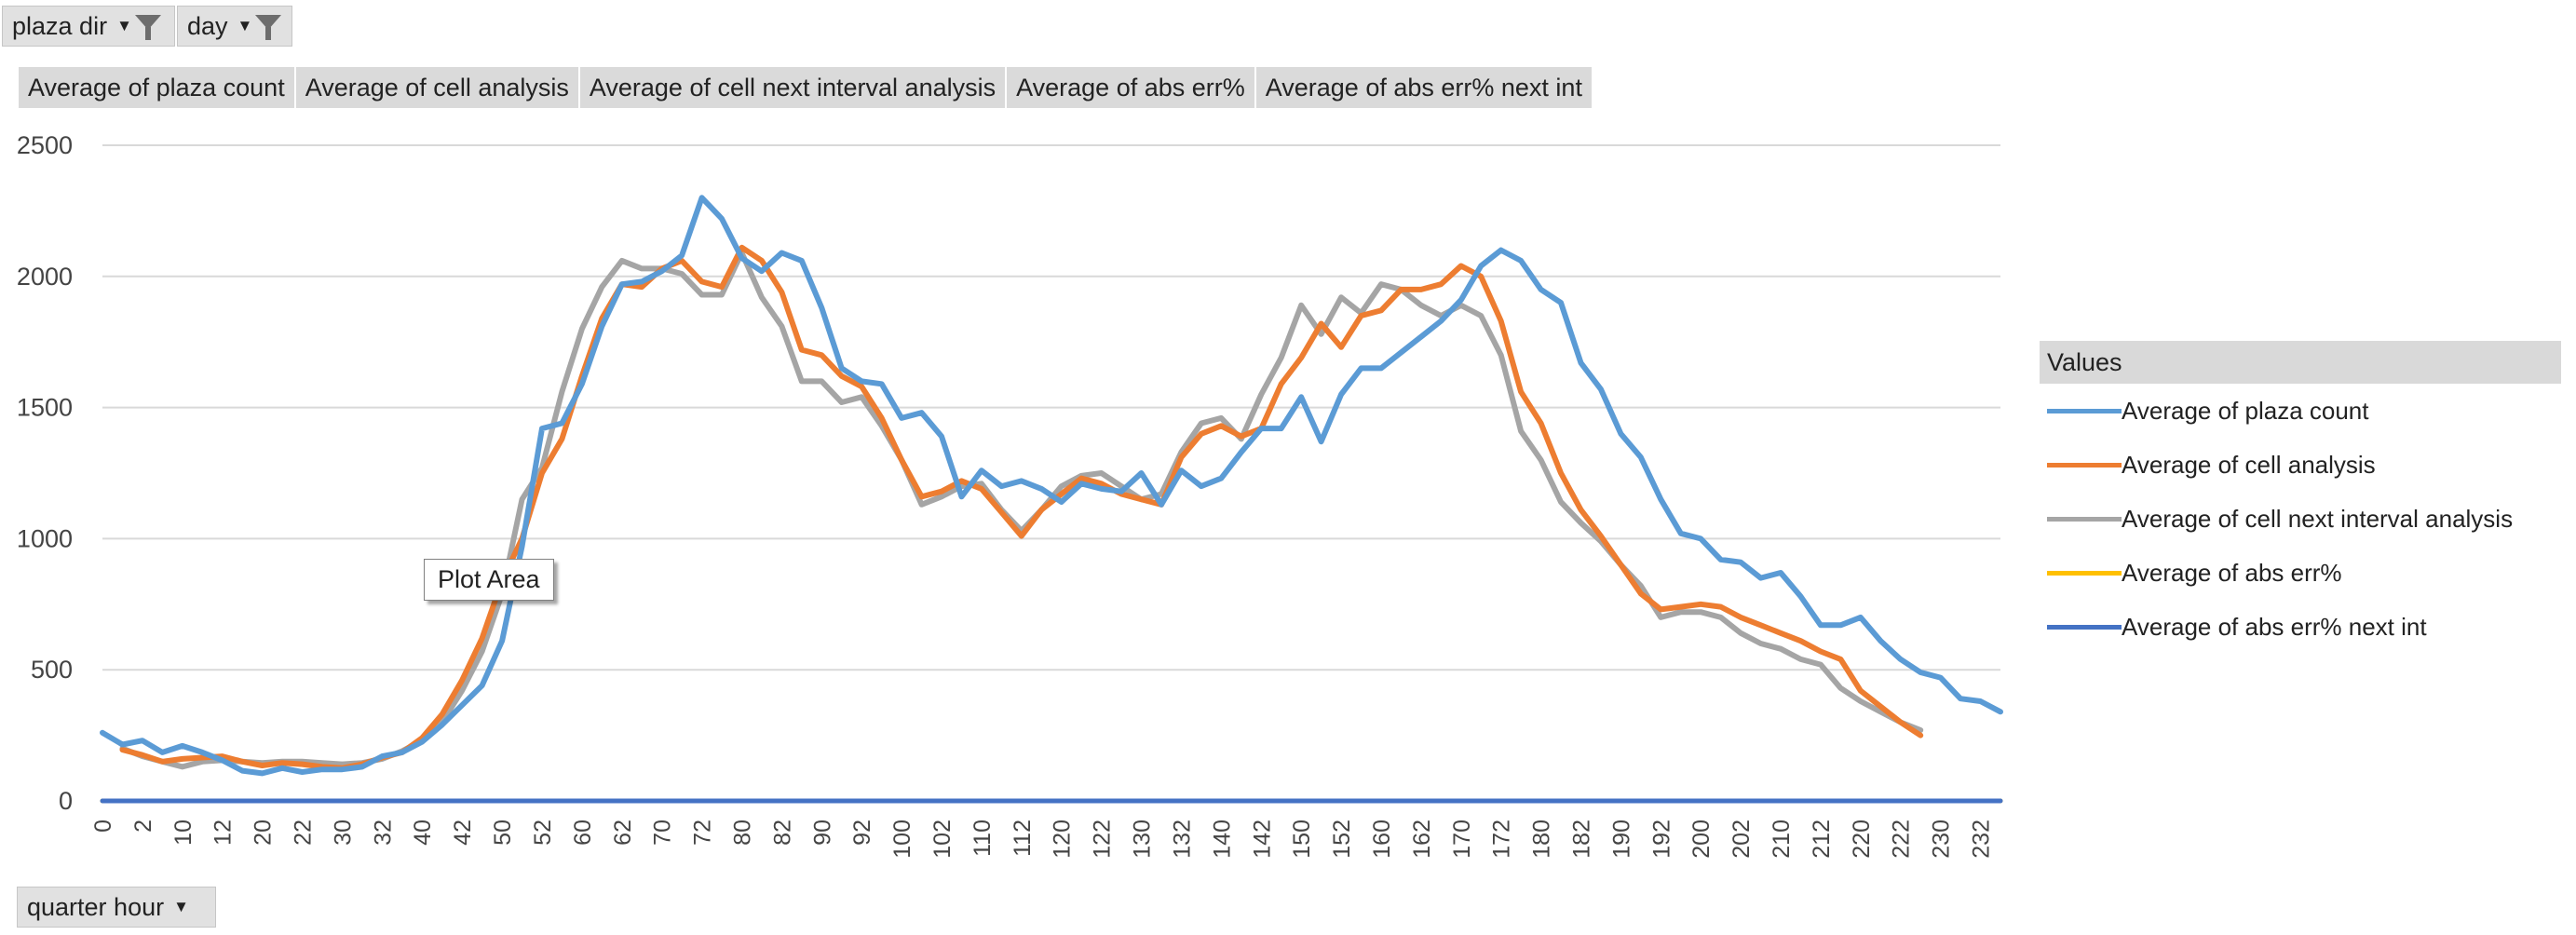 The width and height of the screenshot is (2576, 935). Describe the element at coordinates (1742, 839) in the screenshot. I see `x-tick-label: 202` at that location.